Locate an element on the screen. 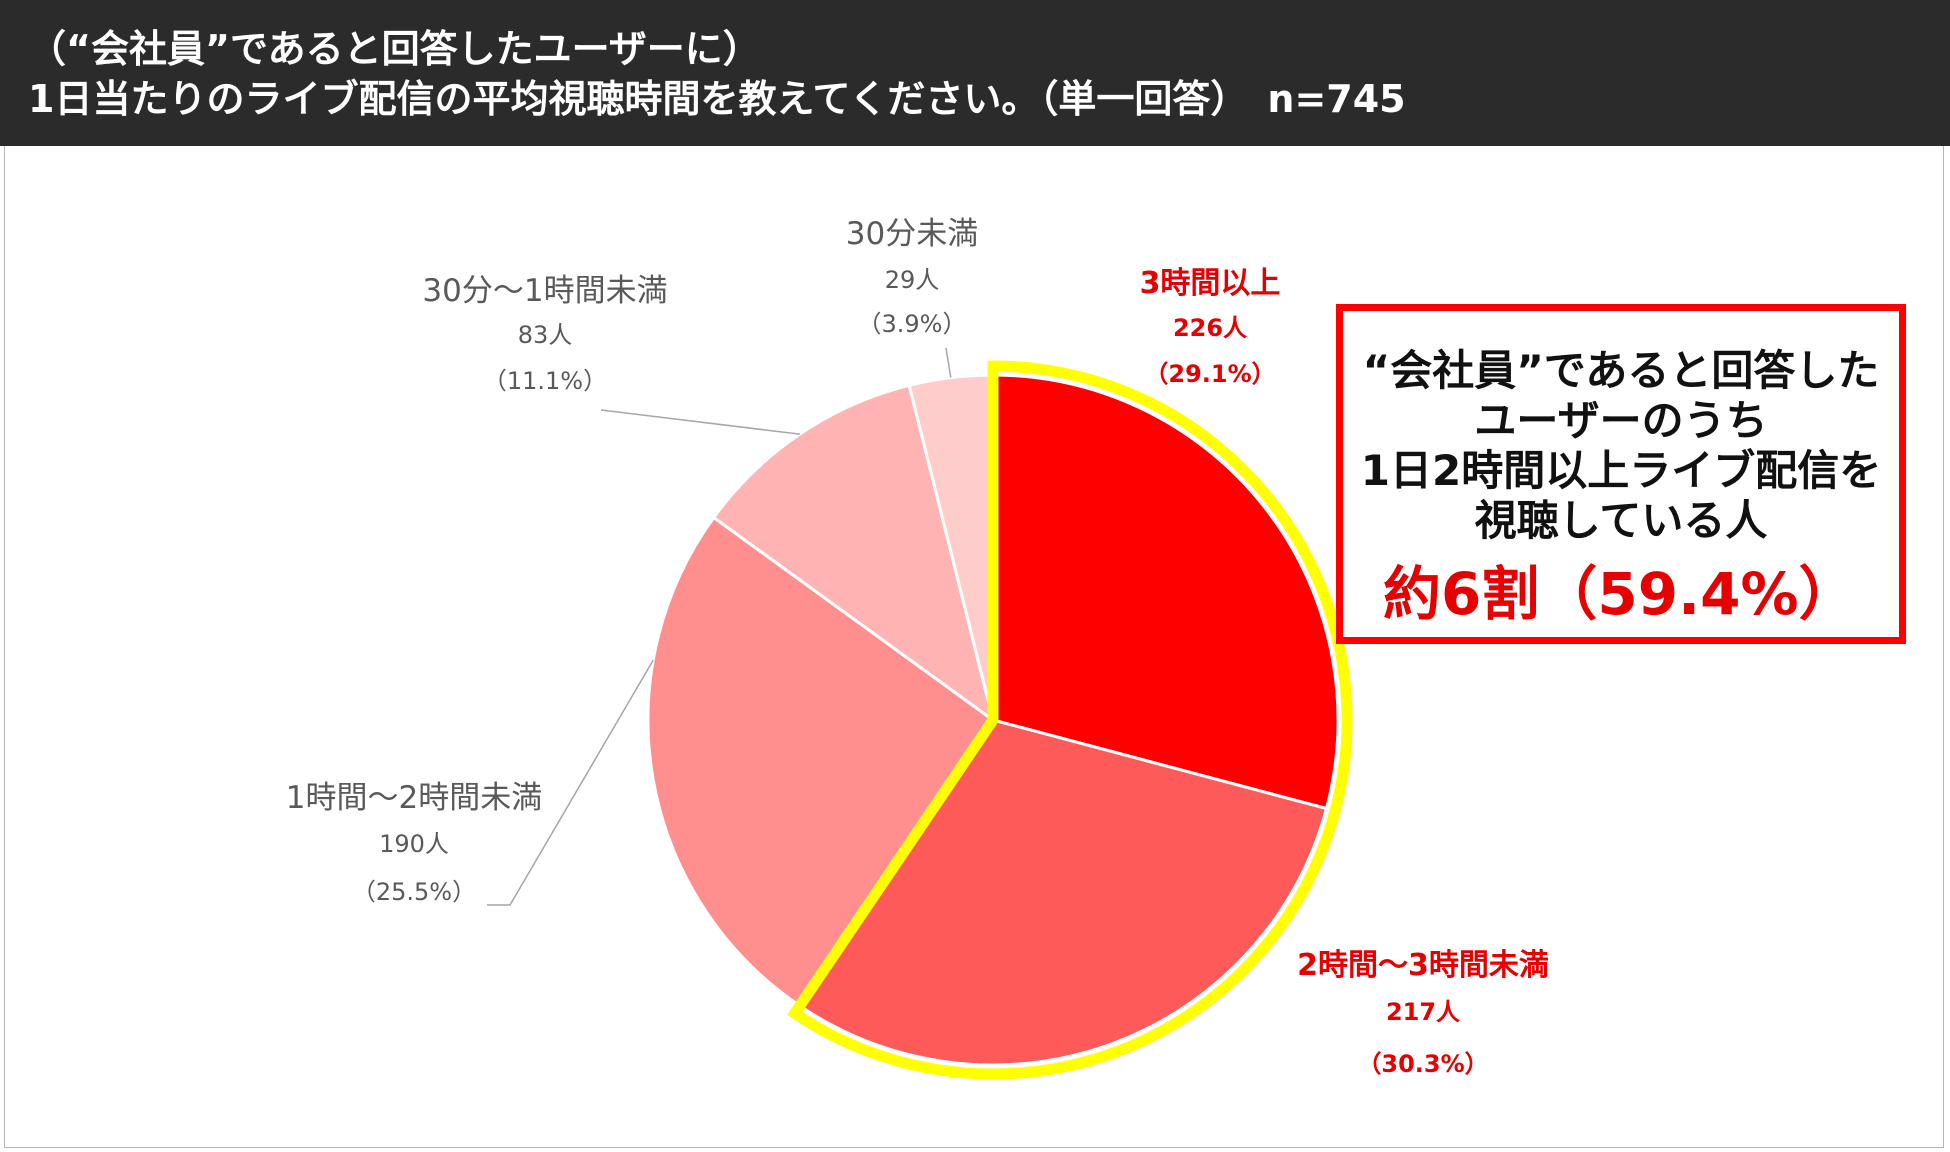 Image resolution: width=1950 pixels, height=1152 pixels. slice-1h-2h is located at coordinates (821, 761).